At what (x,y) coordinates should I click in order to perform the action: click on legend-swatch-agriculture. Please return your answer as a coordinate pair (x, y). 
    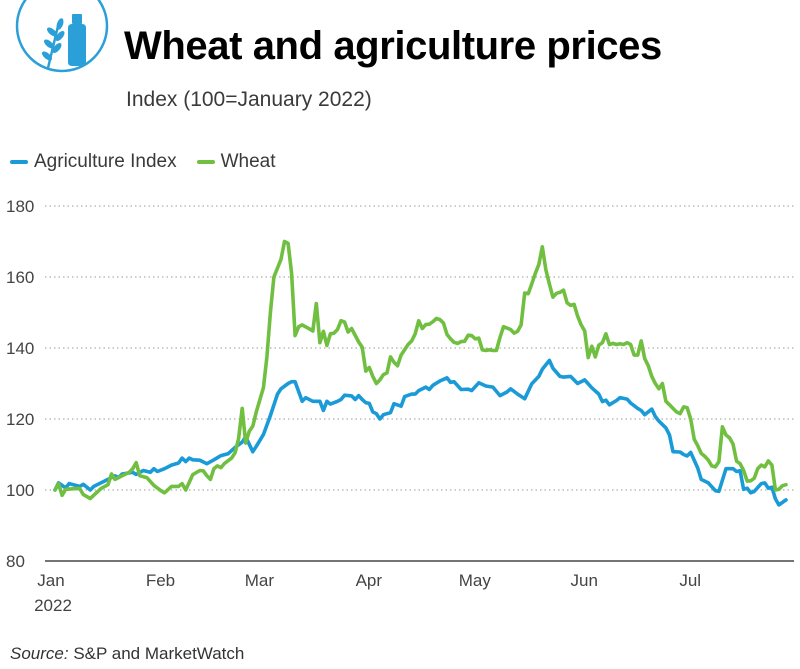
    Looking at the image, I should click on (19, 162).